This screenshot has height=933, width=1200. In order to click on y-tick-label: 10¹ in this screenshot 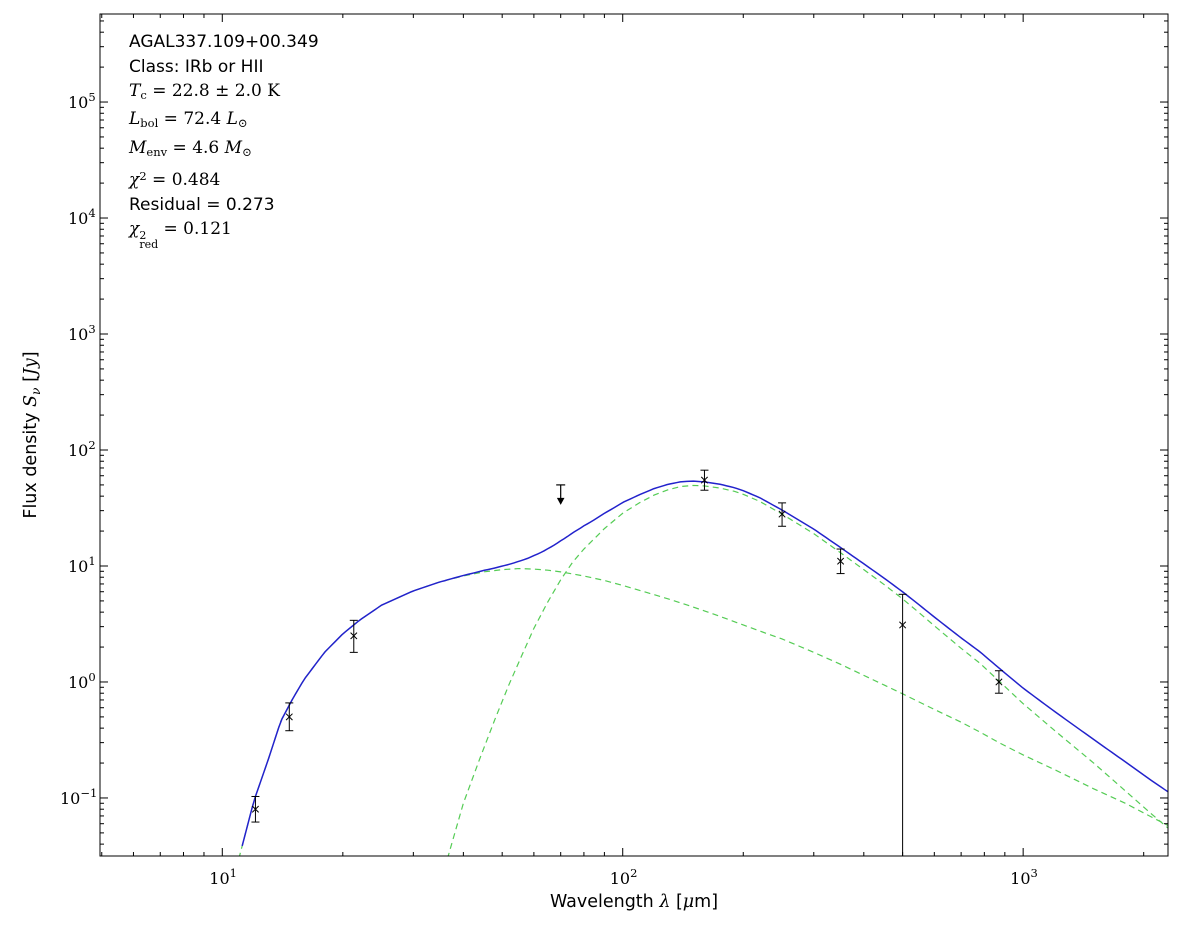, I will do `click(82, 565)`.